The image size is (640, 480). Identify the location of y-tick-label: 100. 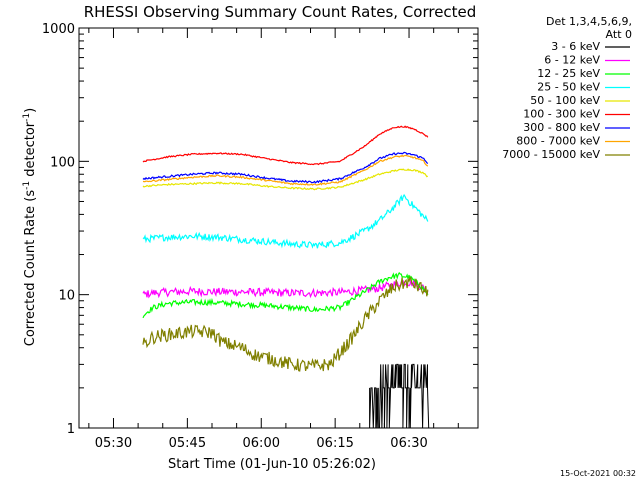
(62, 162).